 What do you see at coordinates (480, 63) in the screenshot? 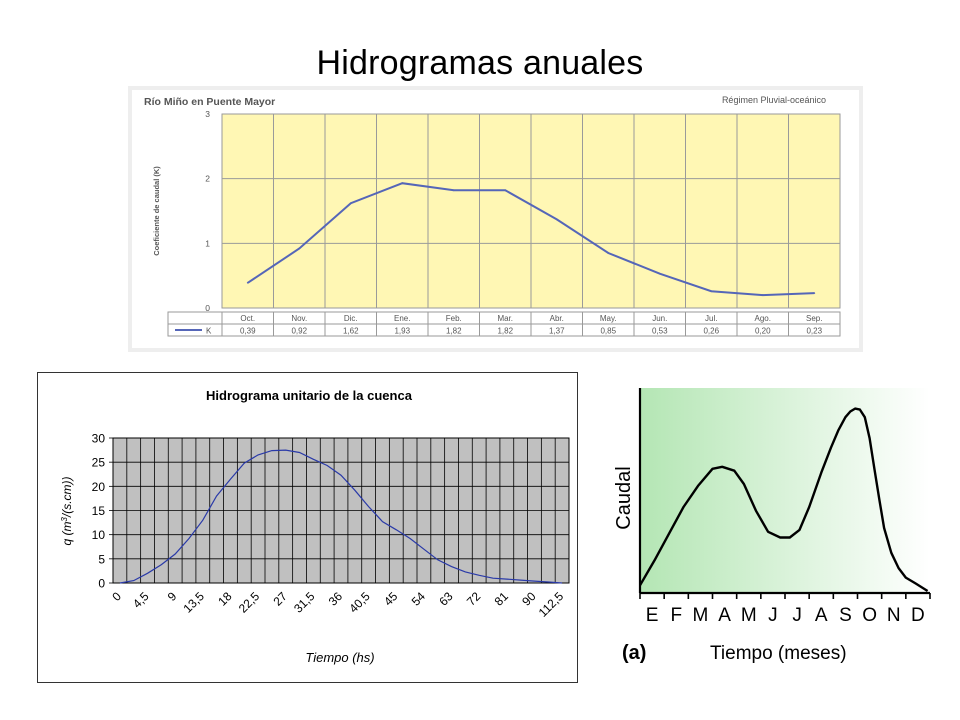
I see `page-title: Hidrogramas anuales` at bounding box center [480, 63].